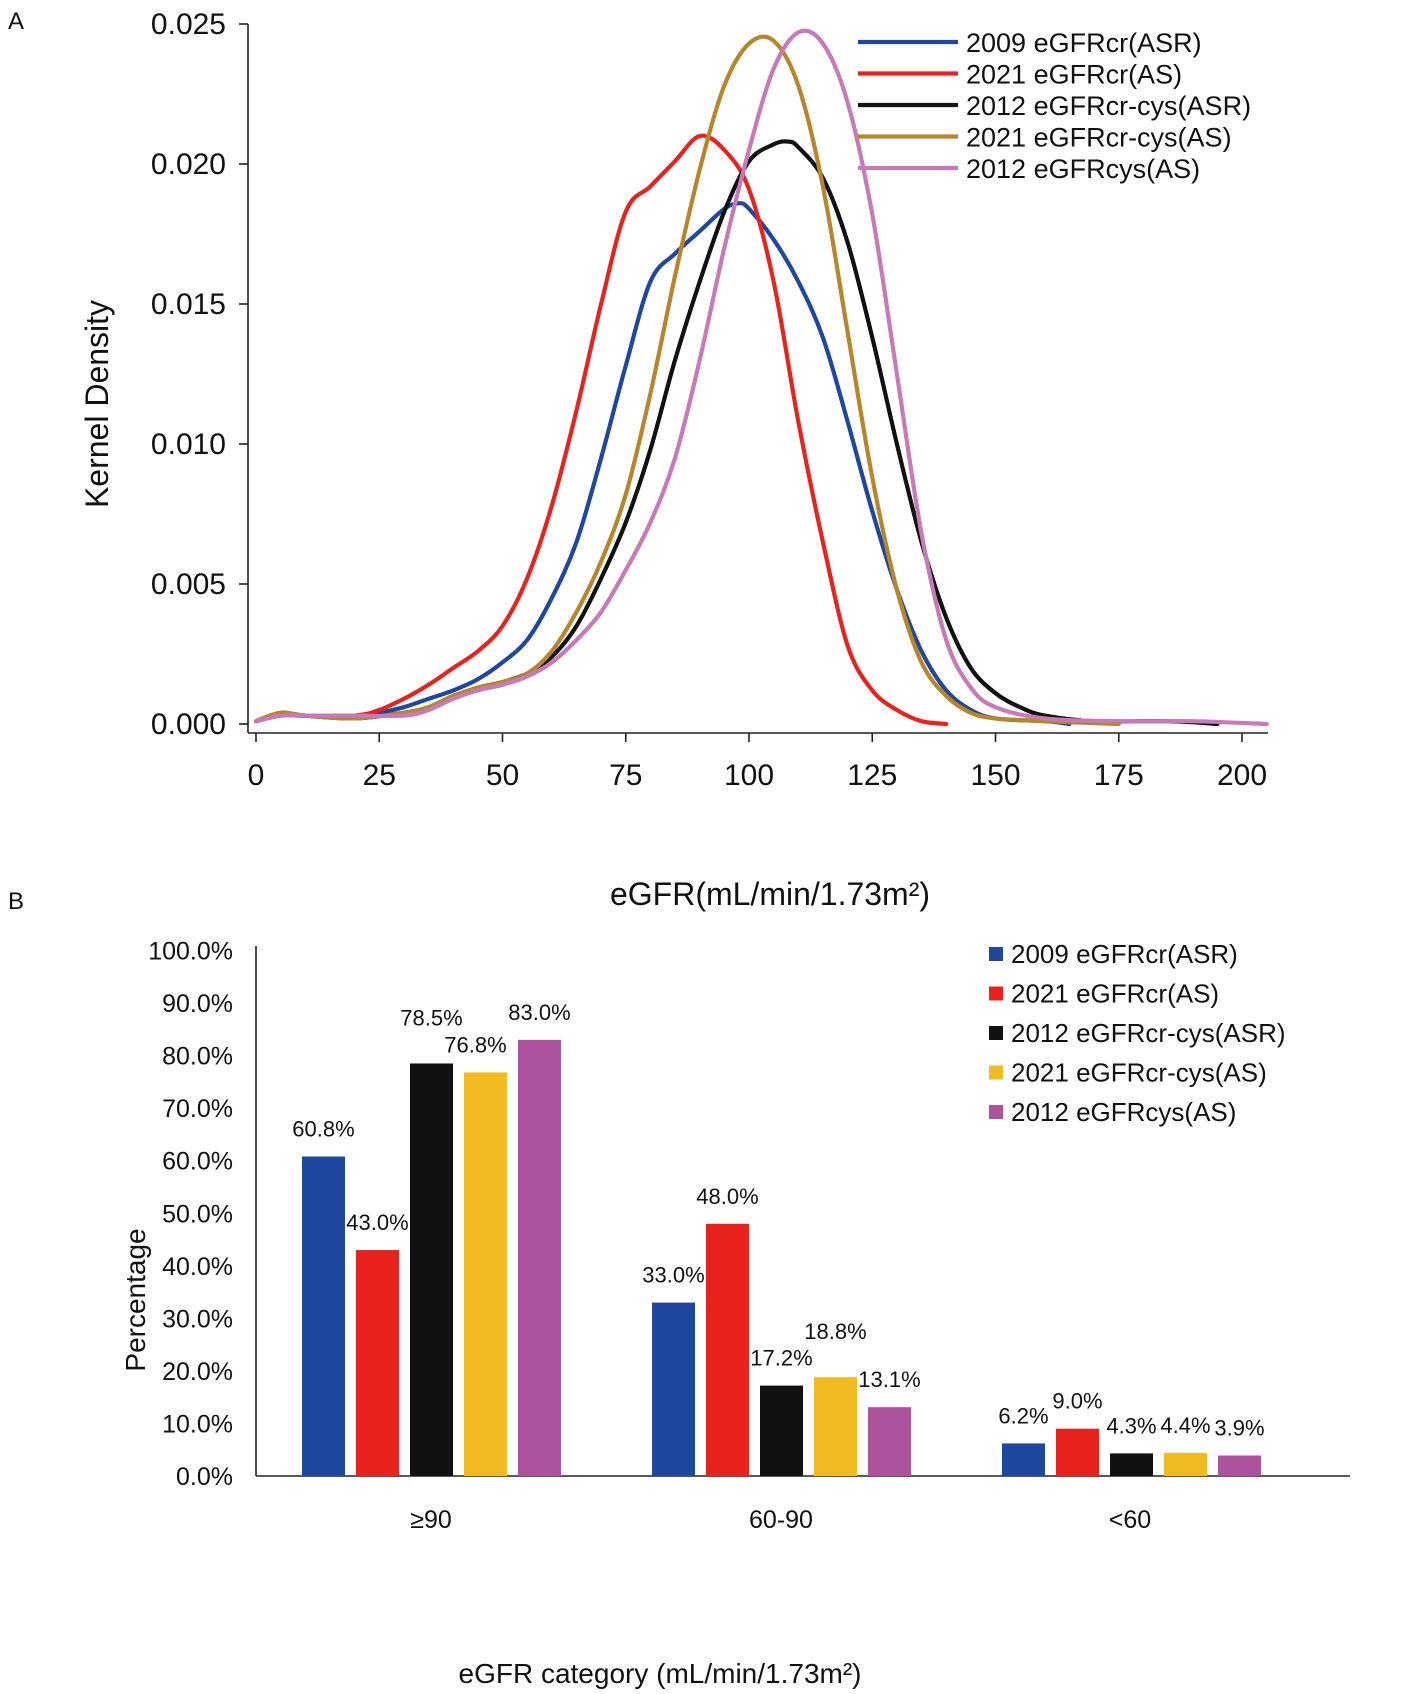 This screenshot has height=1694, width=1418. What do you see at coordinates (996, 954) in the screenshot?
I see `legend-b-swatch-2009-egfrcr-asr` at bounding box center [996, 954].